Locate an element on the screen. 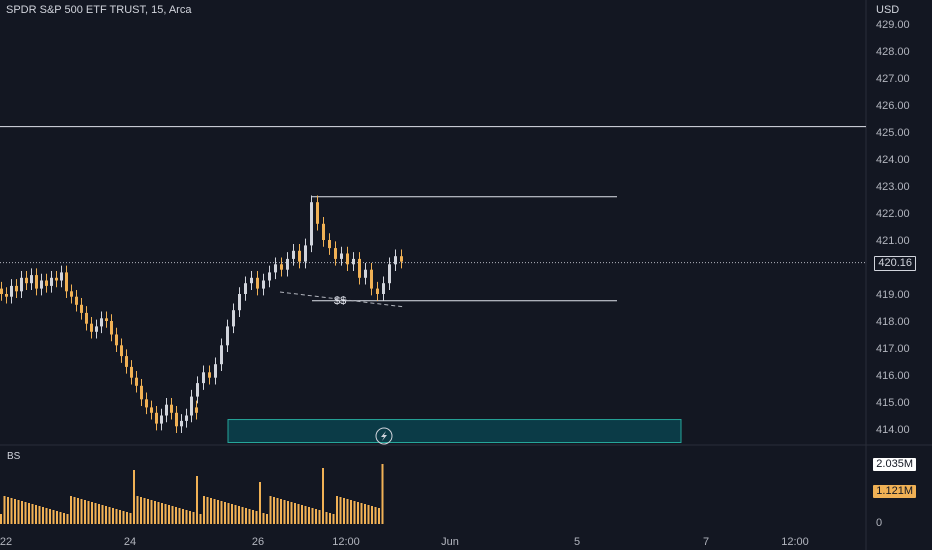  price-tick-label: 424.00 is located at coordinates (893, 160).